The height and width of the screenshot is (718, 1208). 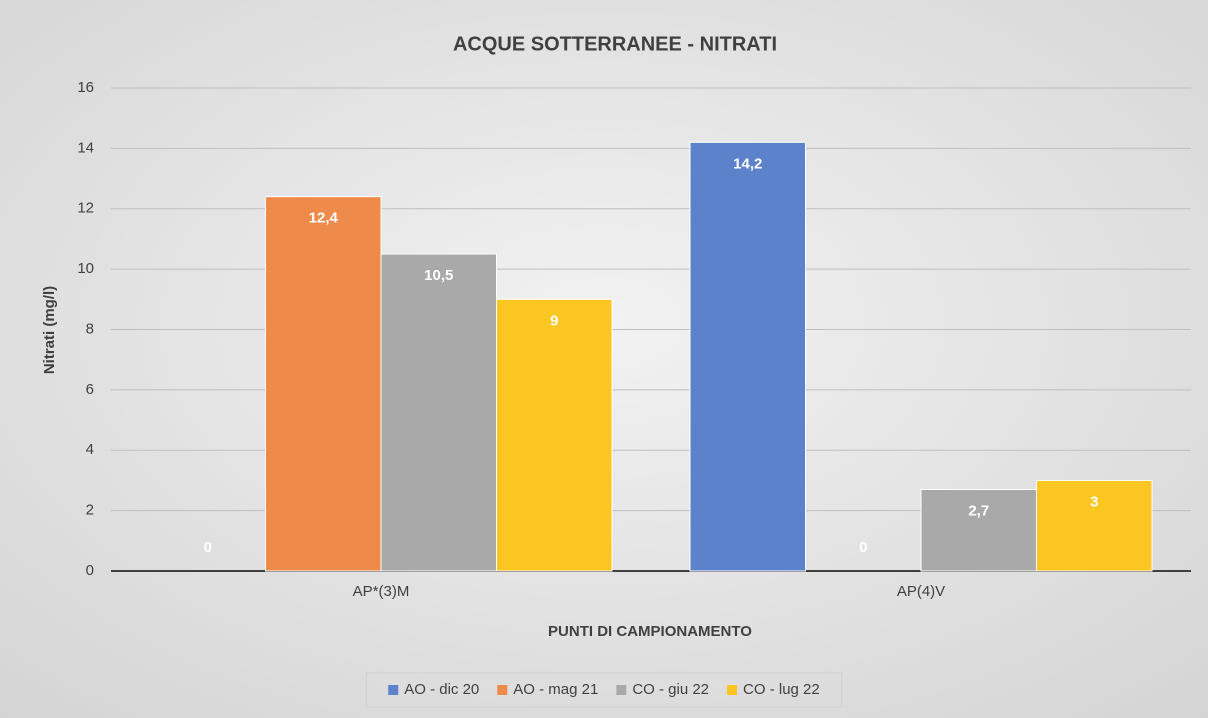 I want to click on y-axis-title: Nitrati (mg/l), so click(x=49, y=330).